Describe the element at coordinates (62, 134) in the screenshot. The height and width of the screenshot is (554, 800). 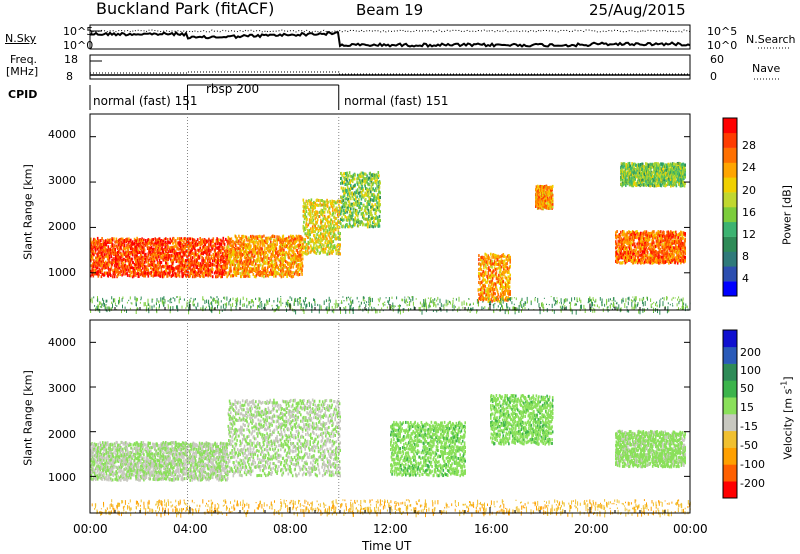
I see `power-ytick-4000: 4000` at that location.